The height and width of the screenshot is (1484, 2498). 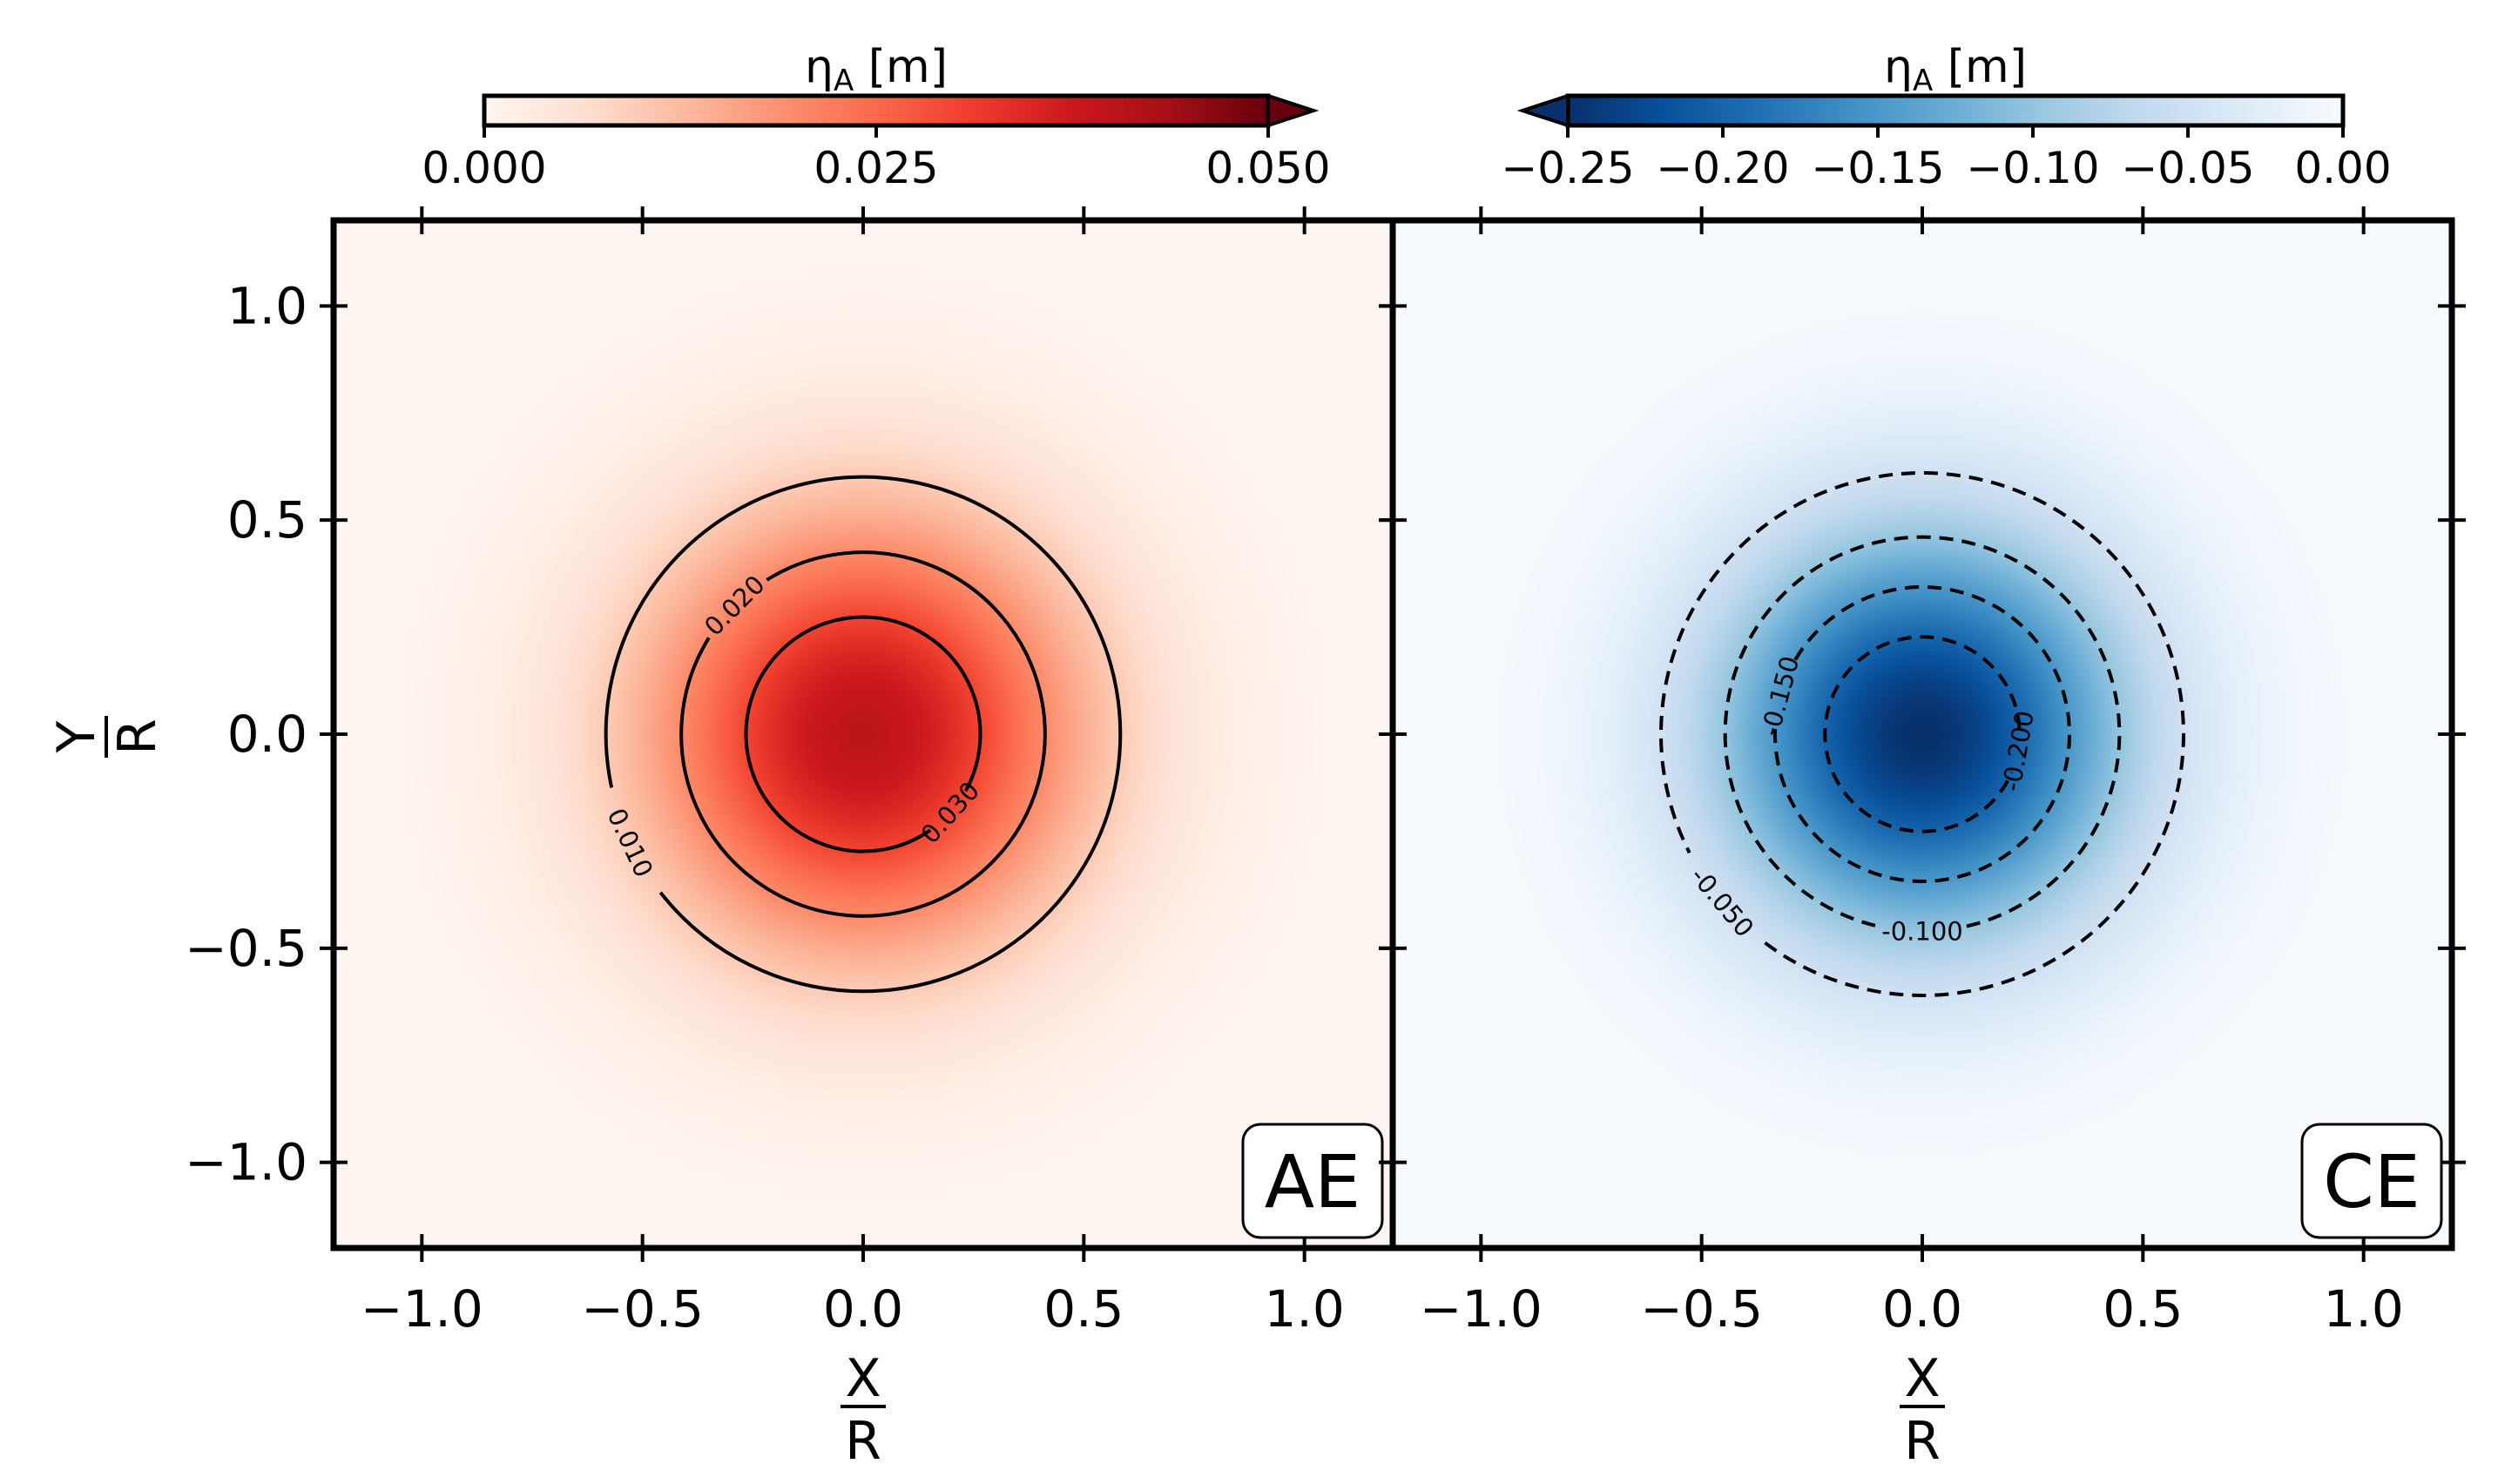 I want to click on panel-label-badge-ce: CE, so click(x=2371, y=1181).